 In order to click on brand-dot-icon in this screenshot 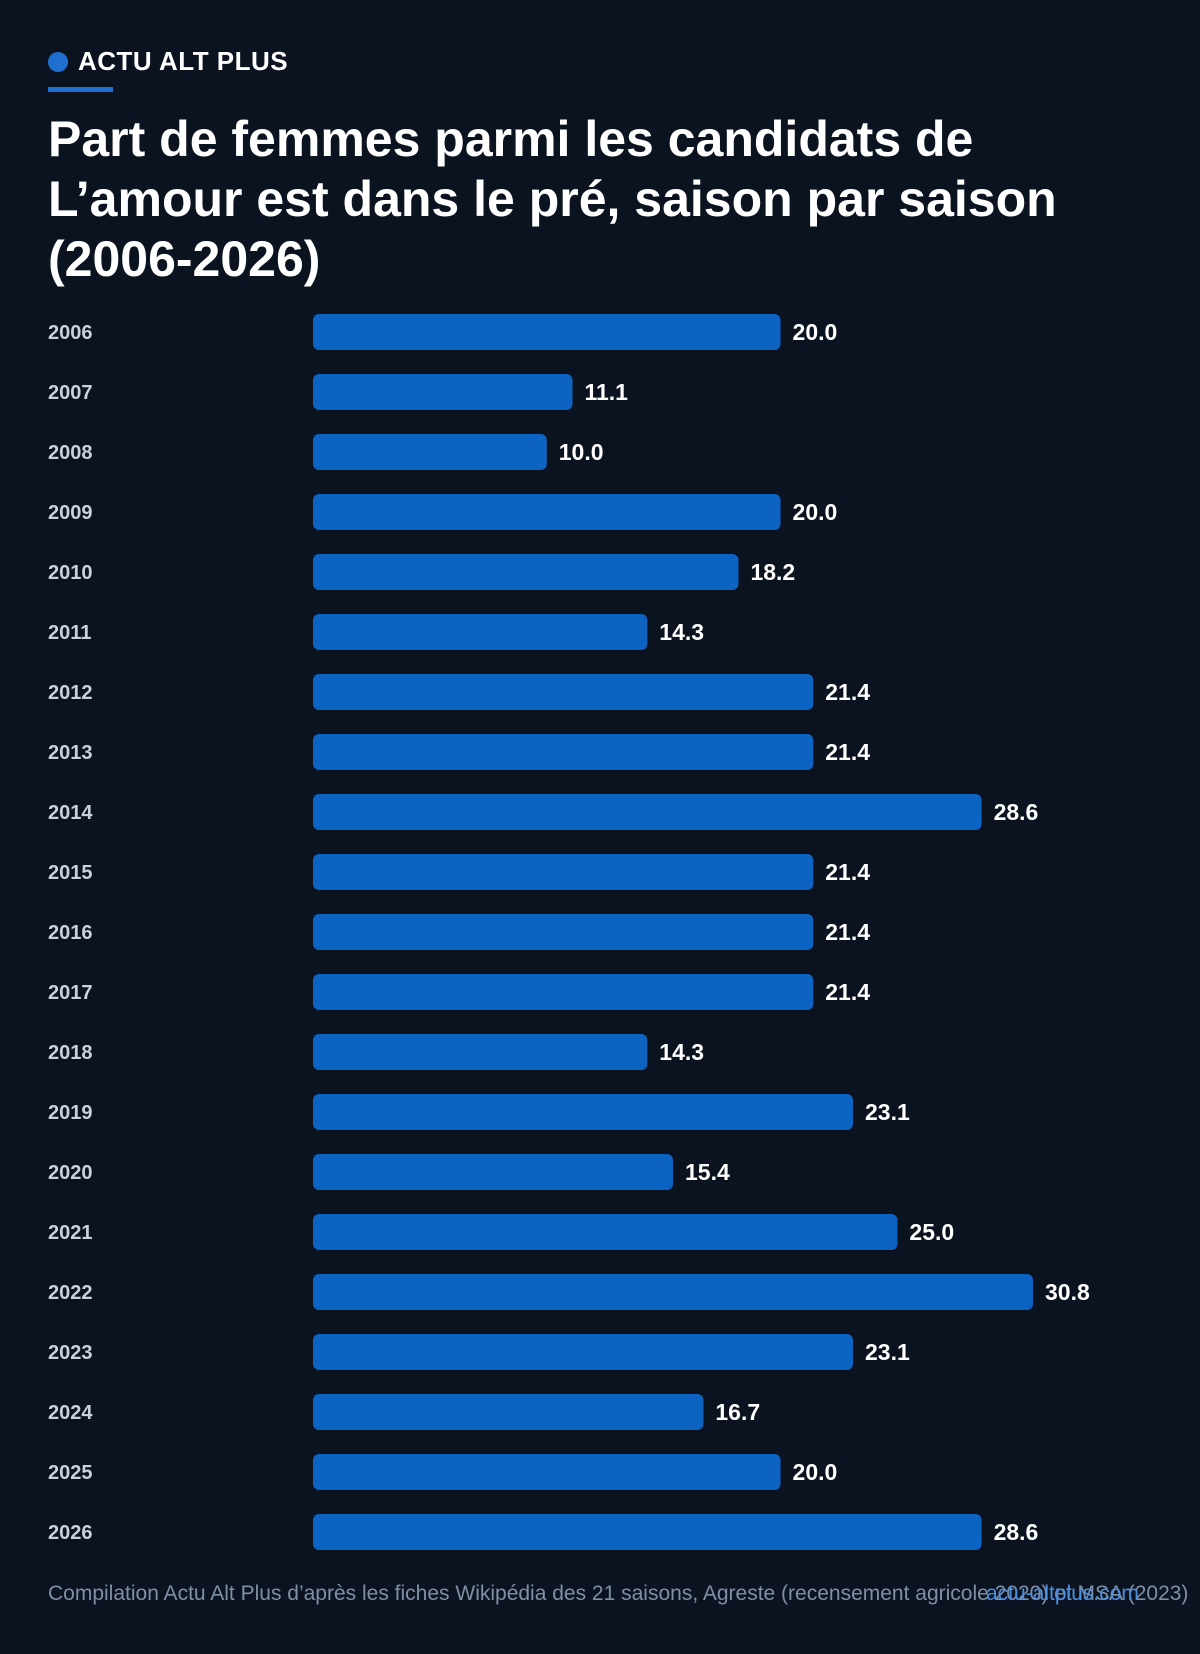, I will do `click(58, 61)`.